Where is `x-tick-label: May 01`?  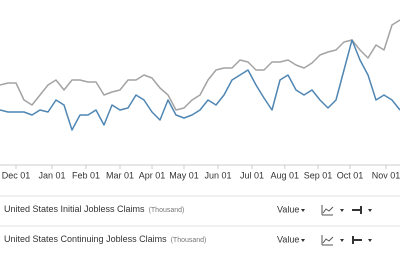
x-tick-label: May 01 is located at coordinates (184, 175).